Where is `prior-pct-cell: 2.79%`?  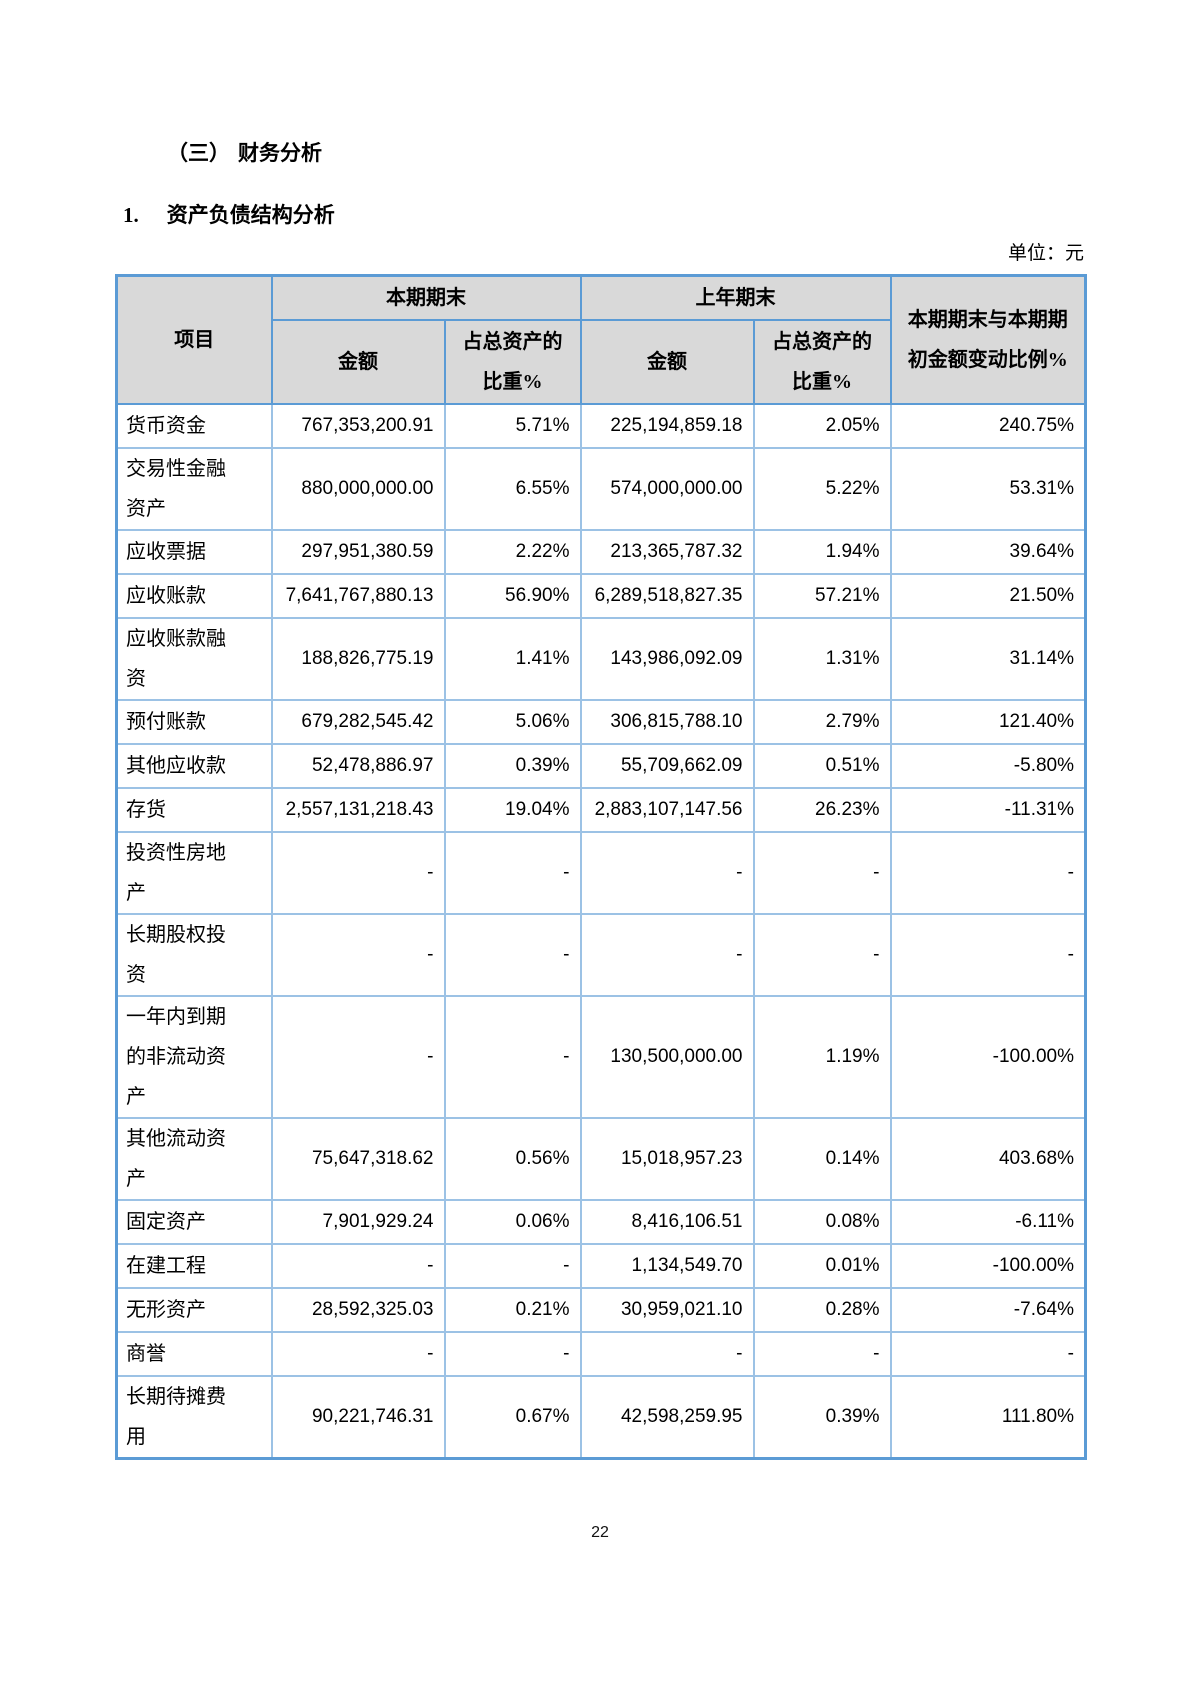
prior-pct-cell: 2.79% is located at coordinates (822, 722).